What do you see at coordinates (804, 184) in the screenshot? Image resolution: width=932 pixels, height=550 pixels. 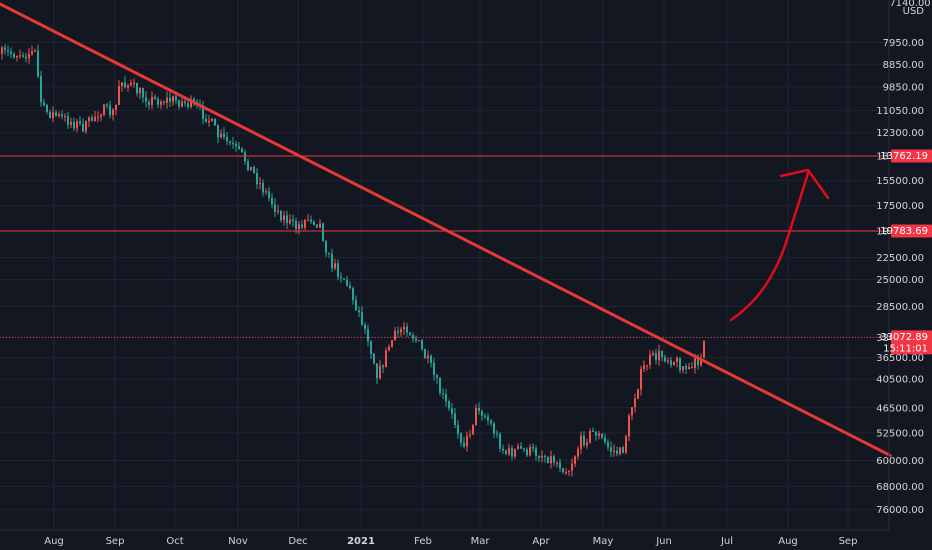 I see `freehand-arrow-head` at bounding box center [804, 184].